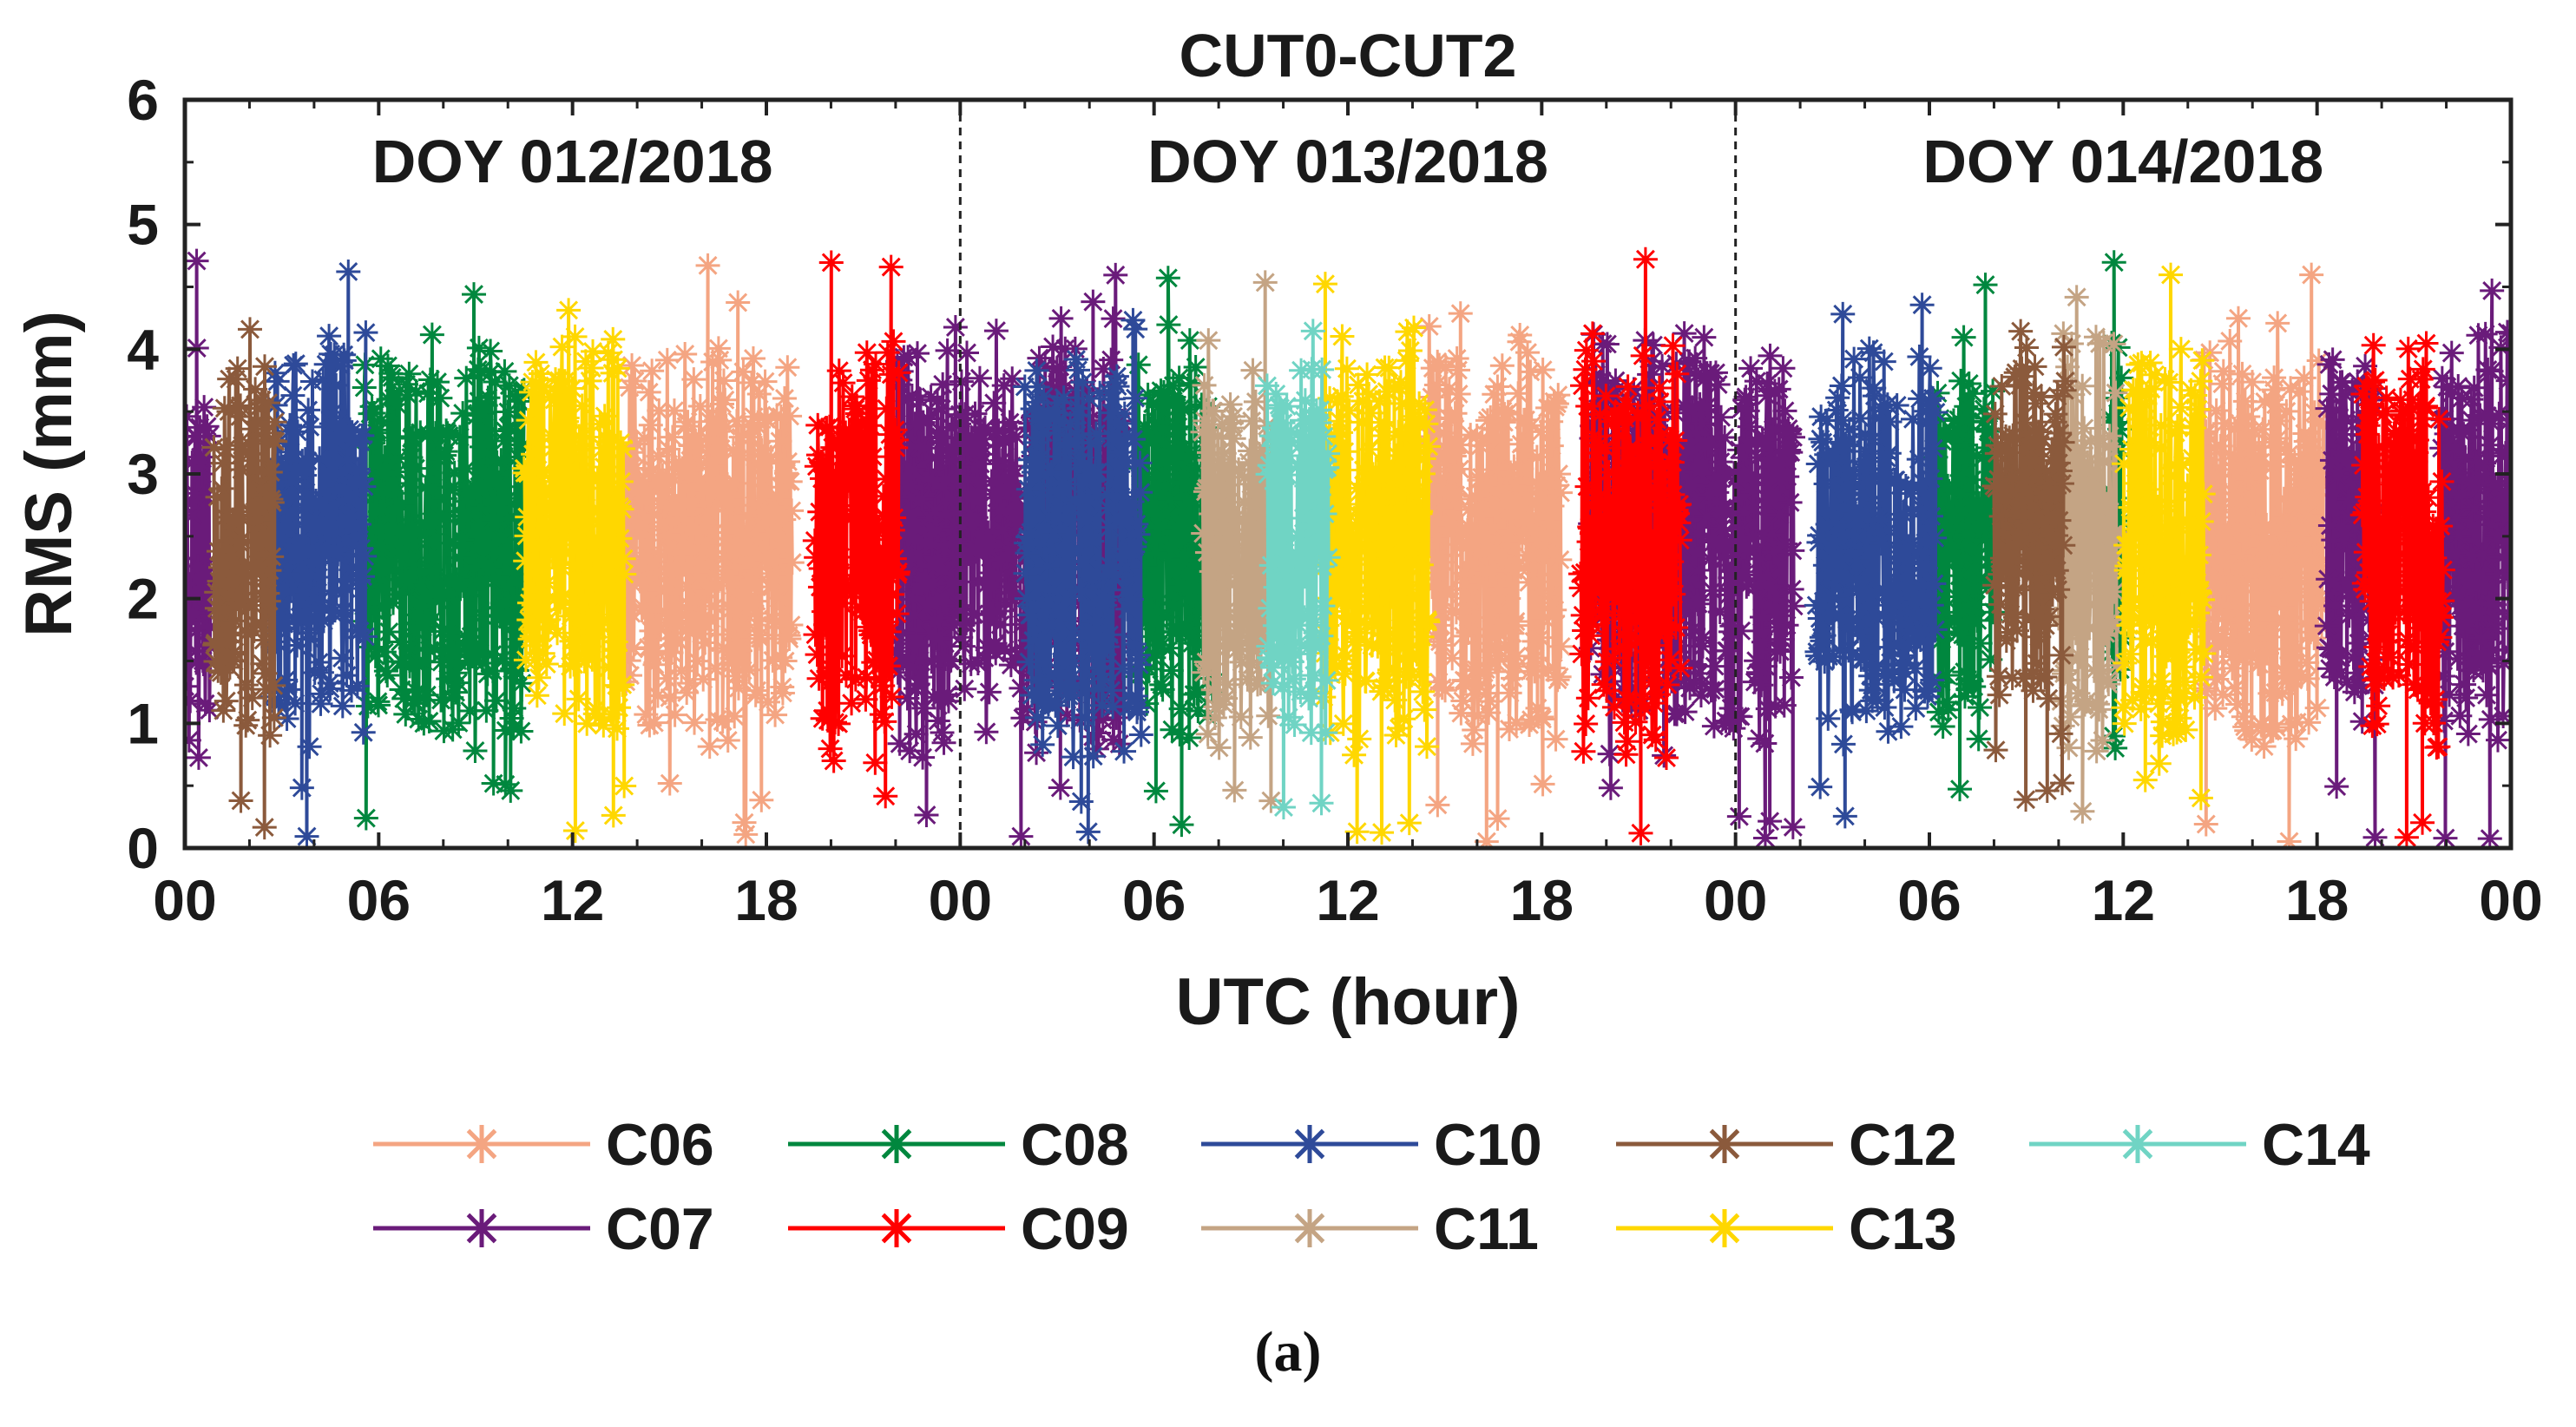 The image size is (2576, 1427). Describe the element at coordinates (1348, 1002) in the screenshot. I see `x-axis-label: UTC (hour)` at that location.